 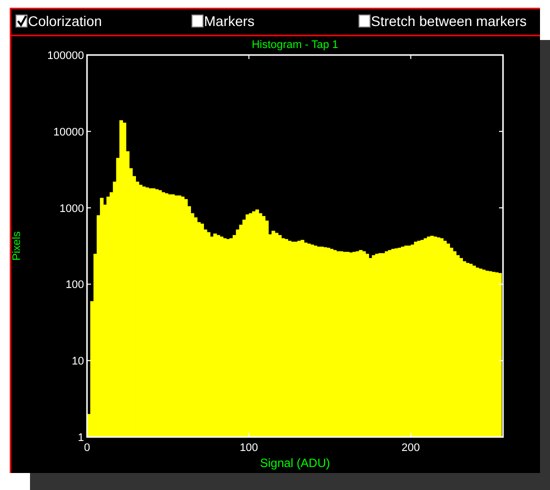 What do you see at coordinates (411, 448) in the screenshot?
I see `x-tick-label: 200` at bounding box center [411, 448].